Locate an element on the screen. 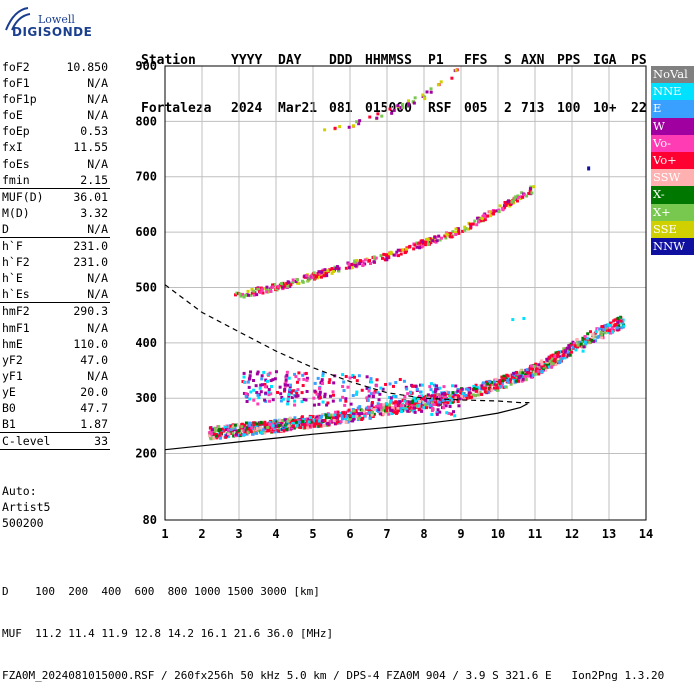 The width and height of the screenshot is (700, 697). header-val-2: Mar21 is located at coordinates (298, 108).